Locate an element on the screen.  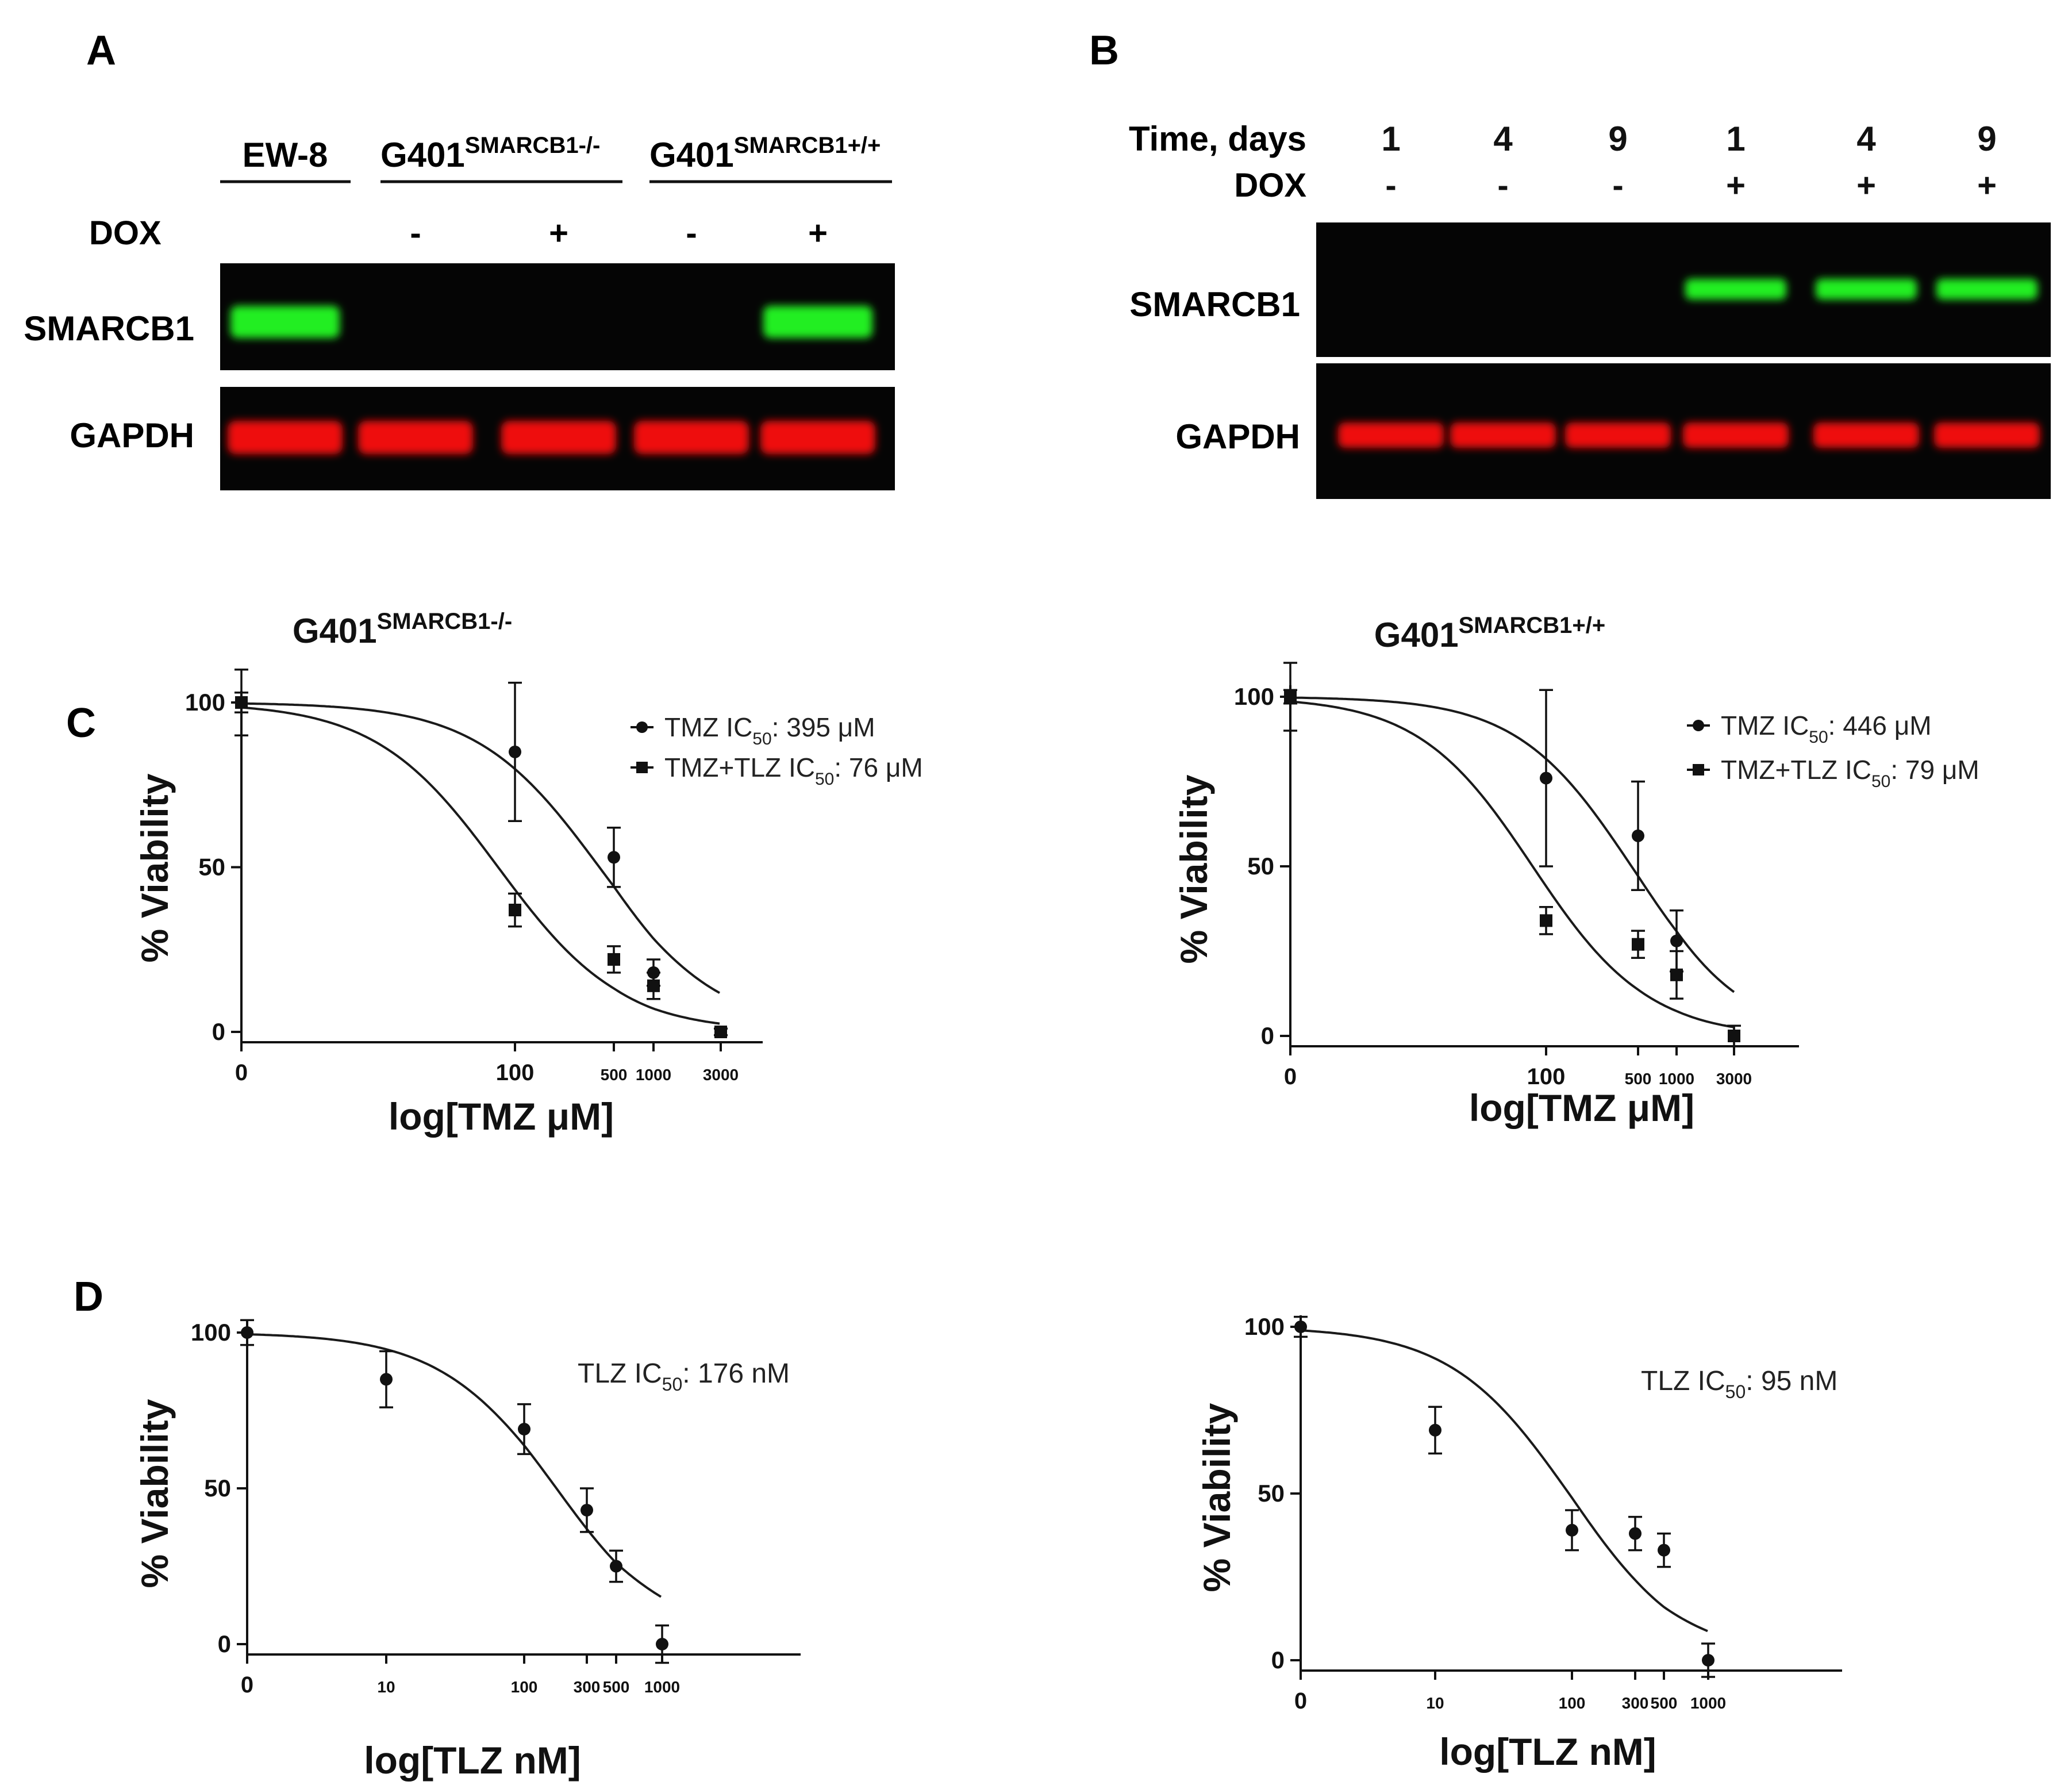
x-tick-label-c-wt-4: 3000 is located at coordinates (1734, 1079).